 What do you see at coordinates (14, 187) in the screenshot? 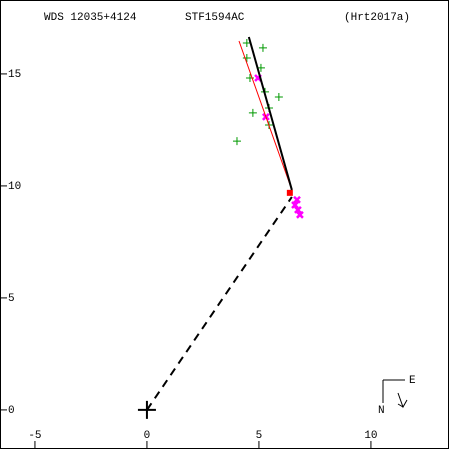
I see `y-tick-label: 10` at bounding box center [14, 187].